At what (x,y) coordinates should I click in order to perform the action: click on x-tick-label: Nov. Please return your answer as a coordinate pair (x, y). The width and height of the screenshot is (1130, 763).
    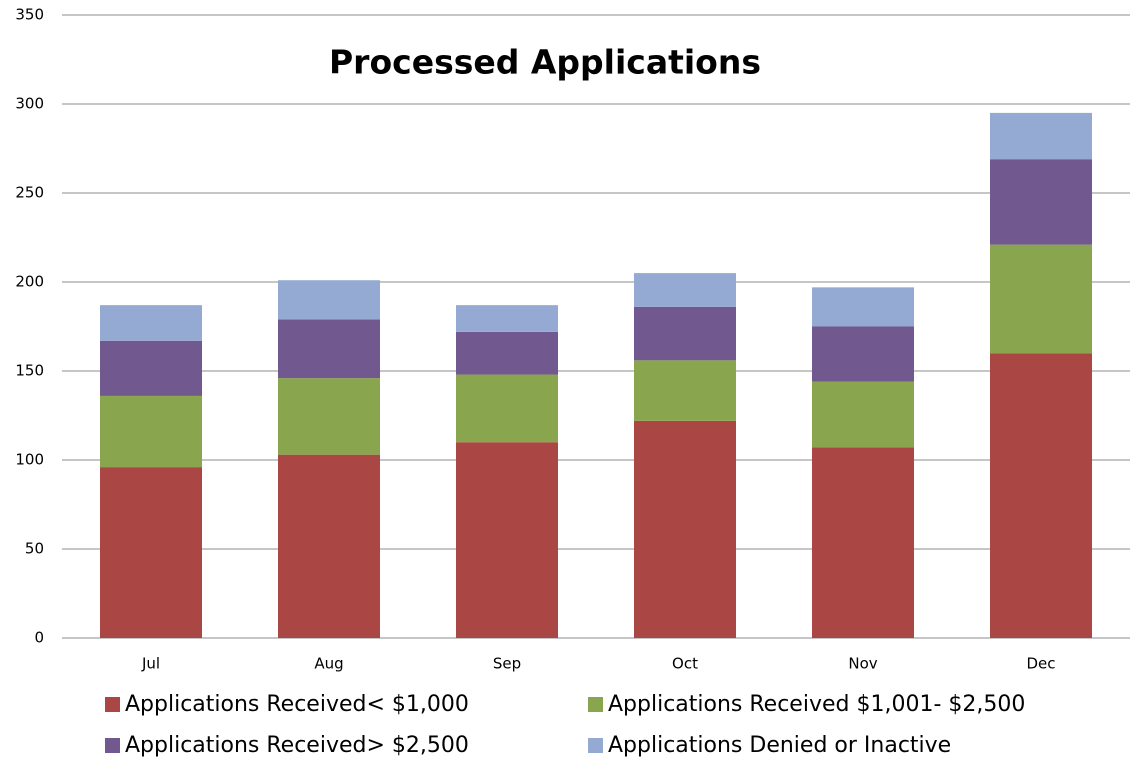
    Looking at the image, I should click on (862, 664).